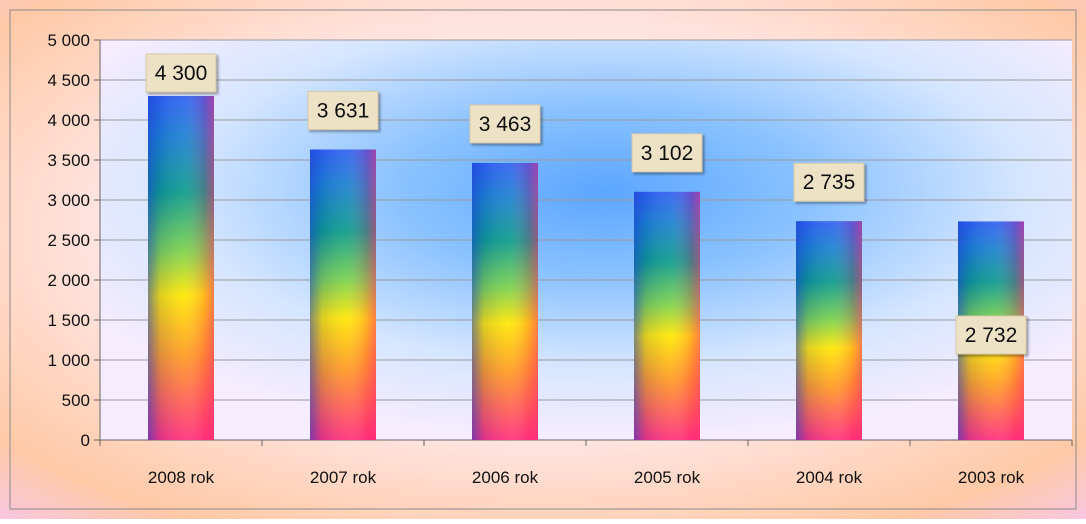  Describe the element at coordinates (181, 477) in the screenshot. I see `x-category-label: 2008 rok` at that location.